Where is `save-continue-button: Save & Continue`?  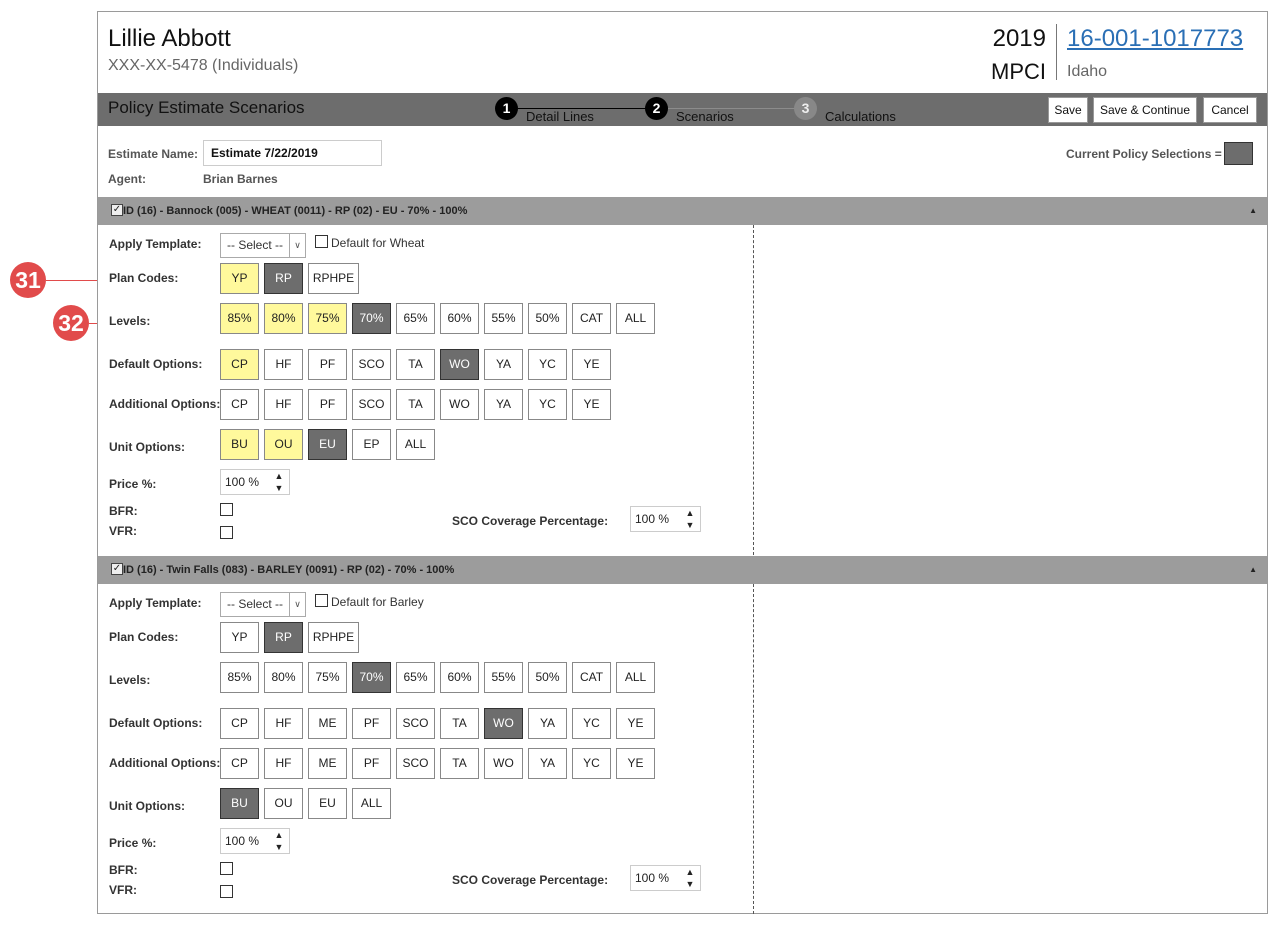
save-continue-button: Save & Continue is located at coordinates (1145, 110).